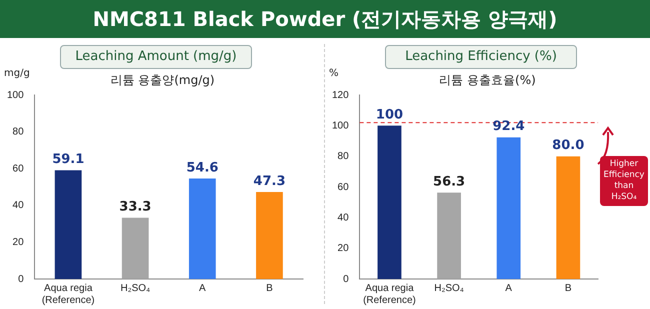  Describe the element at coordinates (481, 57) in the screenshot. I see `chart-title: Leaching Efficiency (%)` at that location.